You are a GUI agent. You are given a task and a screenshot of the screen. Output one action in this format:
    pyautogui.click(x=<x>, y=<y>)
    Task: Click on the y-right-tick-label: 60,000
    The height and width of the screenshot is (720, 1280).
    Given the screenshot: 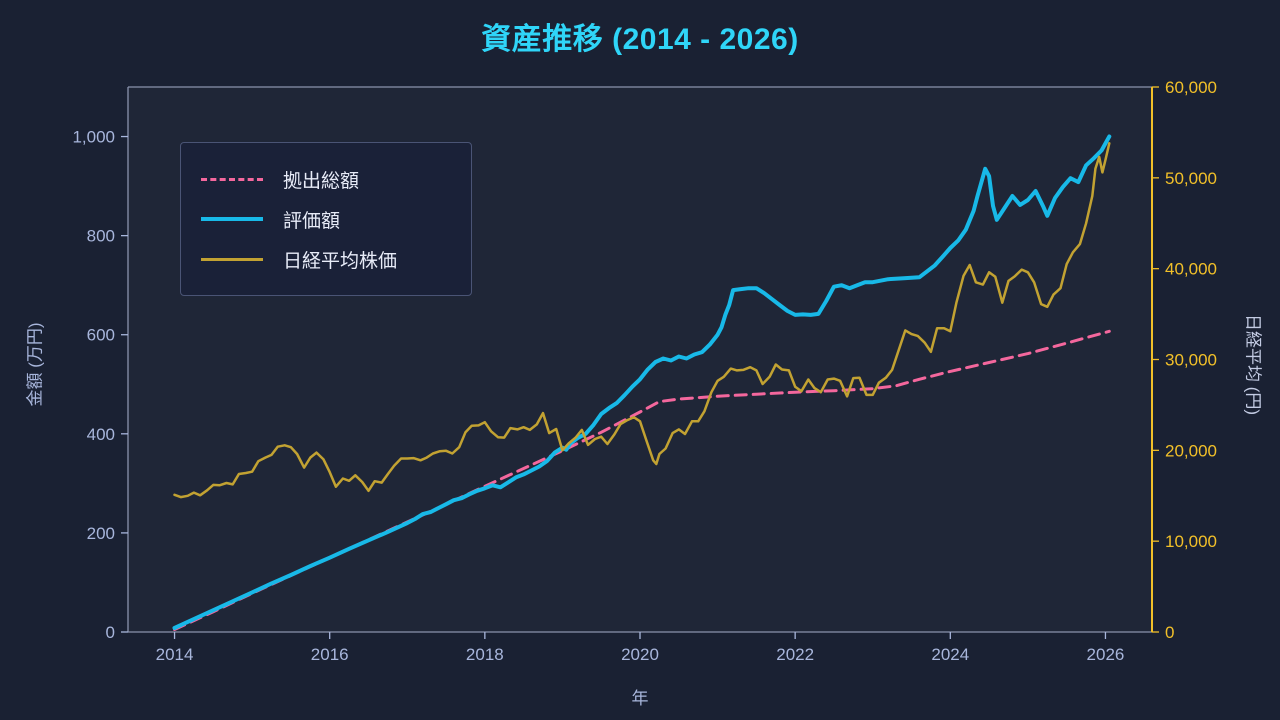 What is the action you would take?
    pyautogui.click(x=1191, y=87)
    